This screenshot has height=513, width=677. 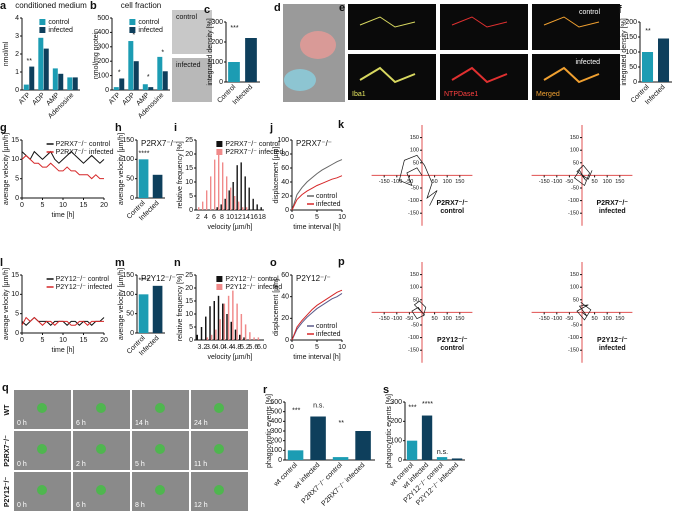 What do you see at coordinates (620, 10) in the screenshot?
I see `panel-letter: f` at bounding box center [620, 10].